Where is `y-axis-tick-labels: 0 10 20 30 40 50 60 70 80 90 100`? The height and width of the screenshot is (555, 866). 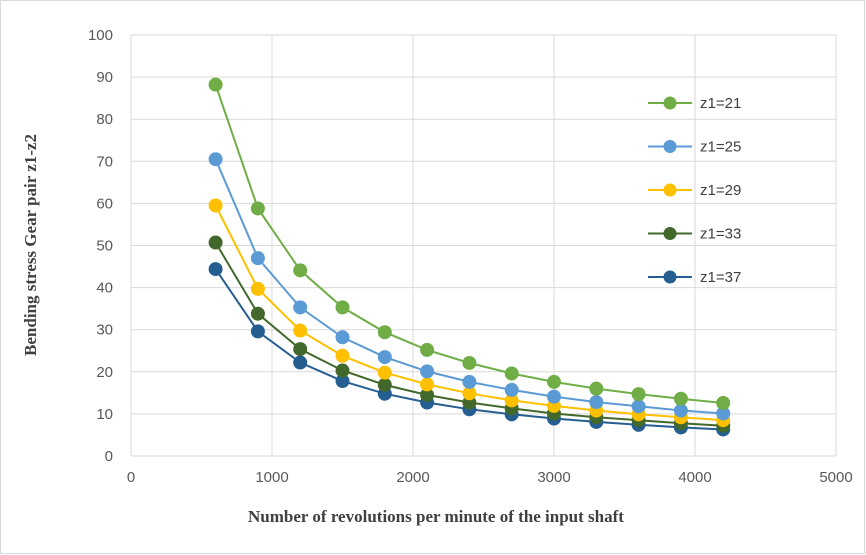 y-axis-tick-labels: 0 10 20 30 40 50 60 70 80 90 100 is located at coordinates (100, 246).